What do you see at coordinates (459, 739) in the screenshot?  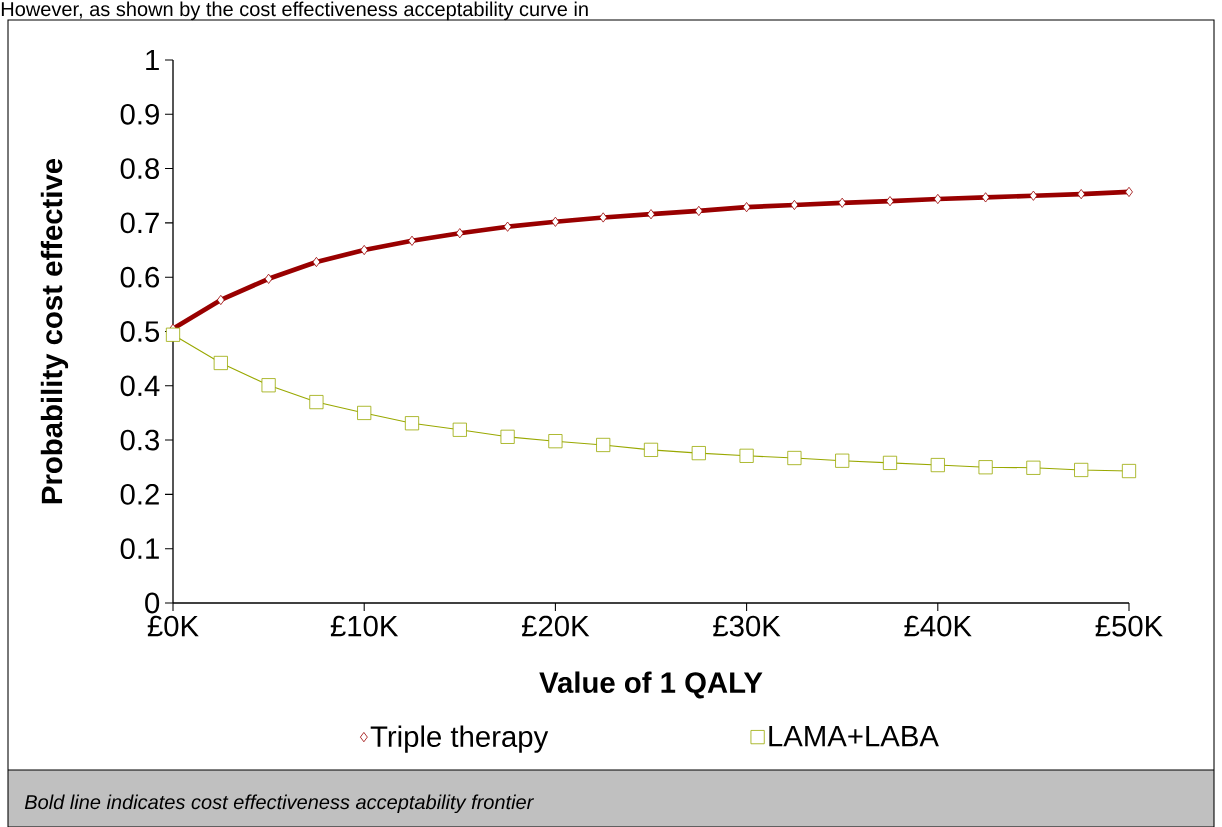 I see `legend-label: Triple therapy` at bounding box center [459, 739].